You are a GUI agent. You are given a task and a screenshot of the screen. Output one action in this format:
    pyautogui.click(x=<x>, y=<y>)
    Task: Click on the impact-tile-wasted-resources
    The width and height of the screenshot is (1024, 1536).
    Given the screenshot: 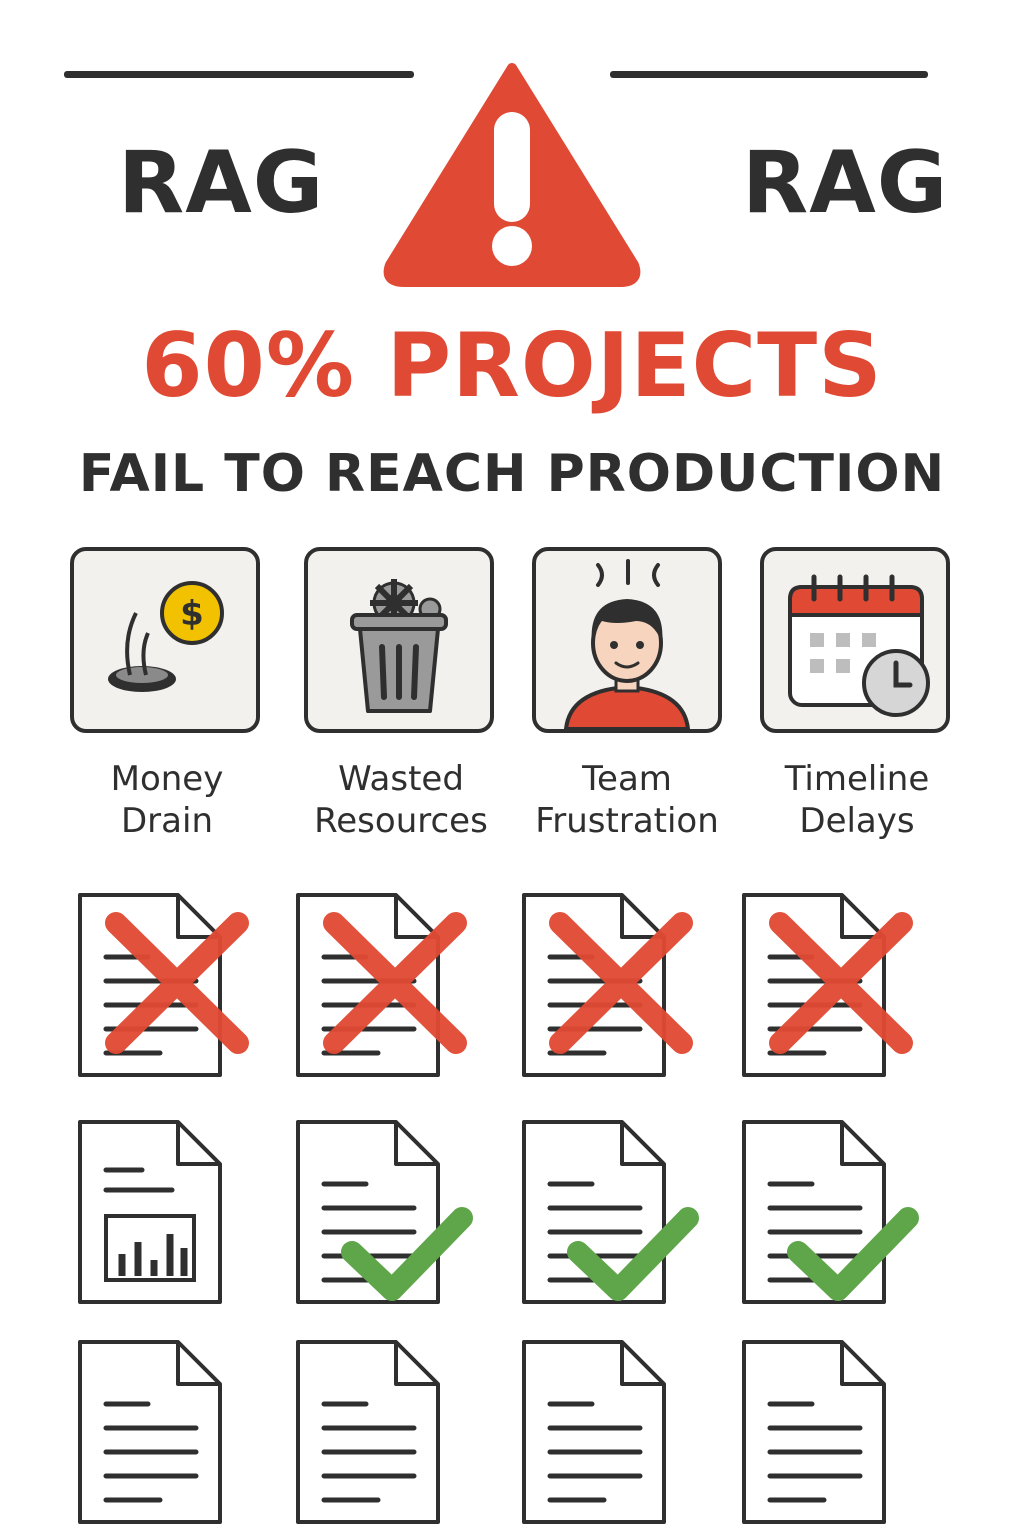 What is the action you would take?
    pyautogui.click(x=399, y=640)
    